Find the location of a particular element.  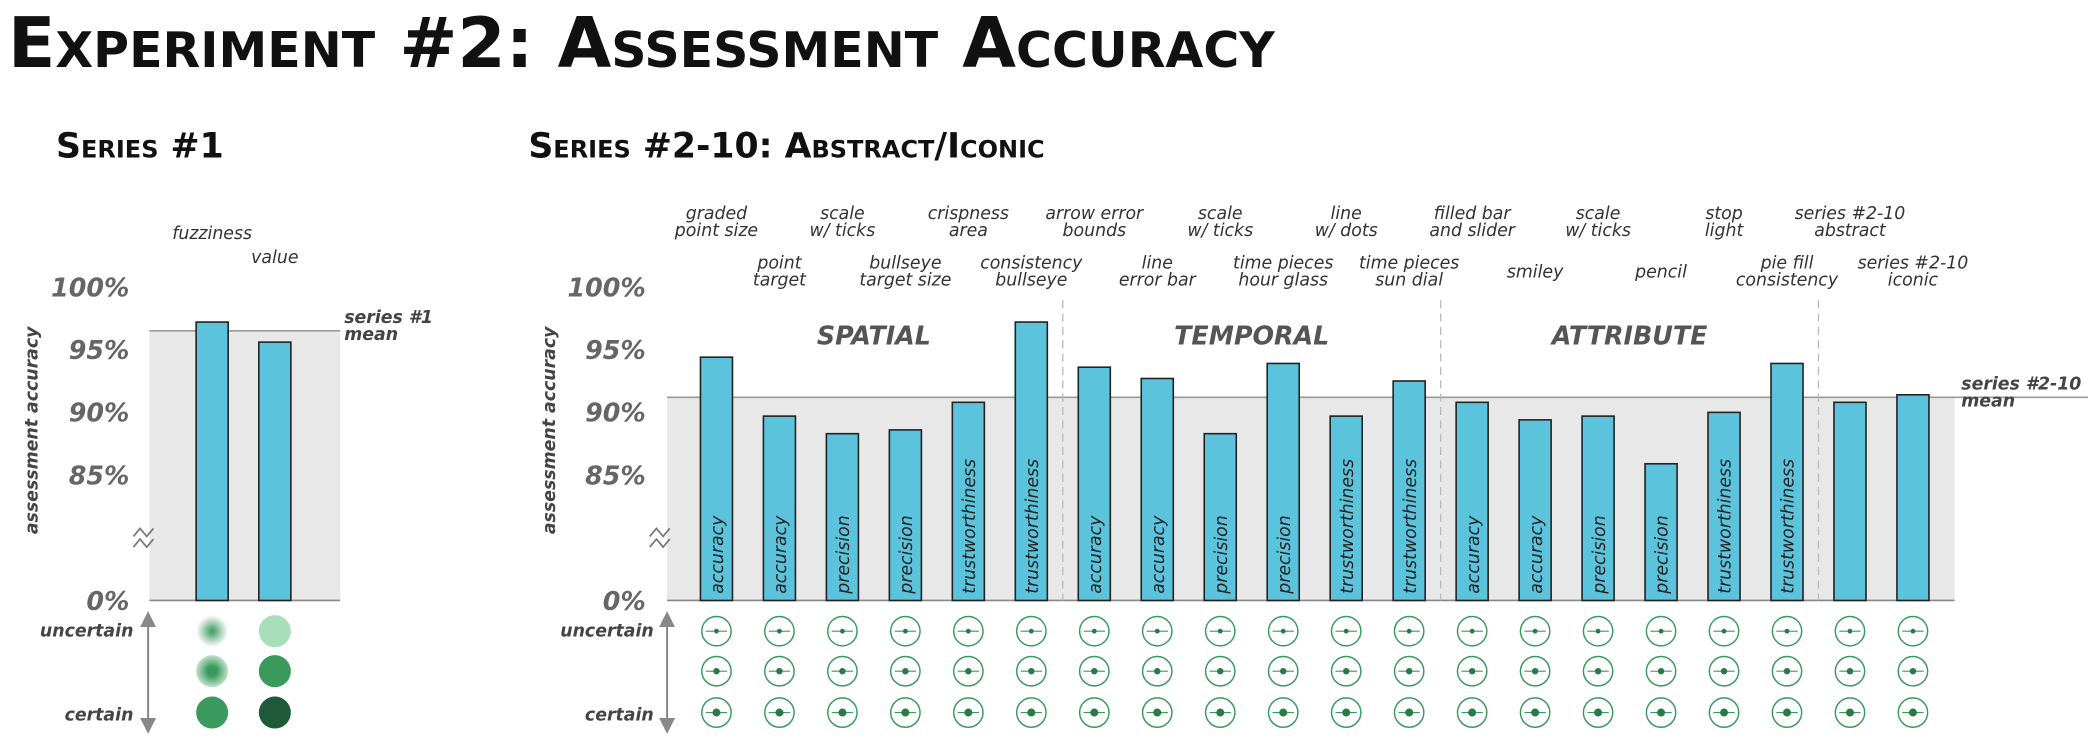

category-label: line error bar is located at coordinates (1158, 271).